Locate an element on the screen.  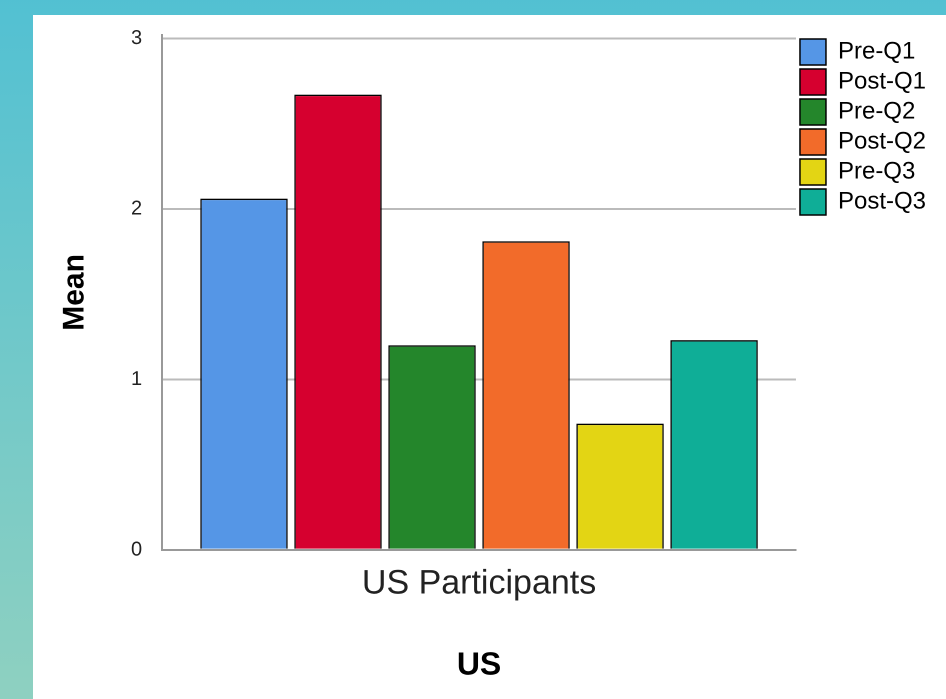
x-tick-label: US Participants is located at coordinates (479, 583).